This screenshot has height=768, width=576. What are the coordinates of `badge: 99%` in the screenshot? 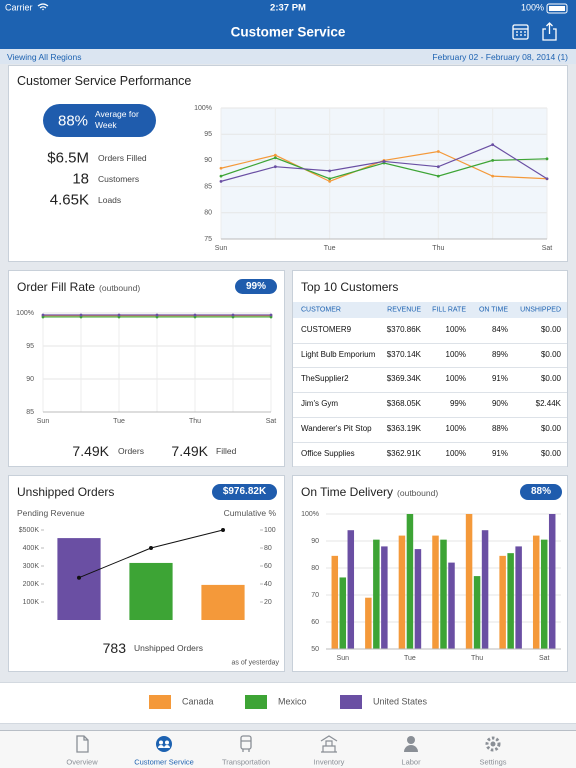 It's located at (256, 286).